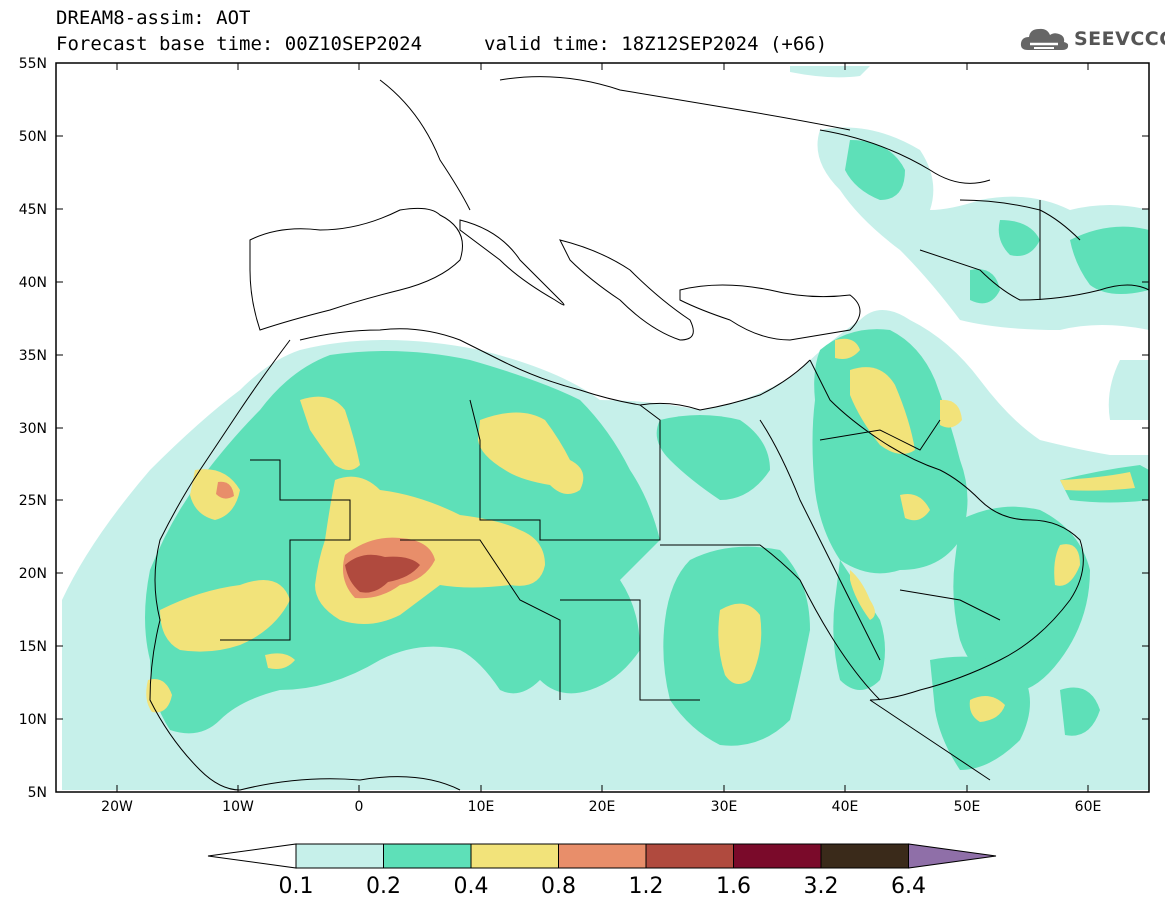  Describe the element at coordinates (33, 647) in the screenshot. I see `lat-label: 15N` at that location.